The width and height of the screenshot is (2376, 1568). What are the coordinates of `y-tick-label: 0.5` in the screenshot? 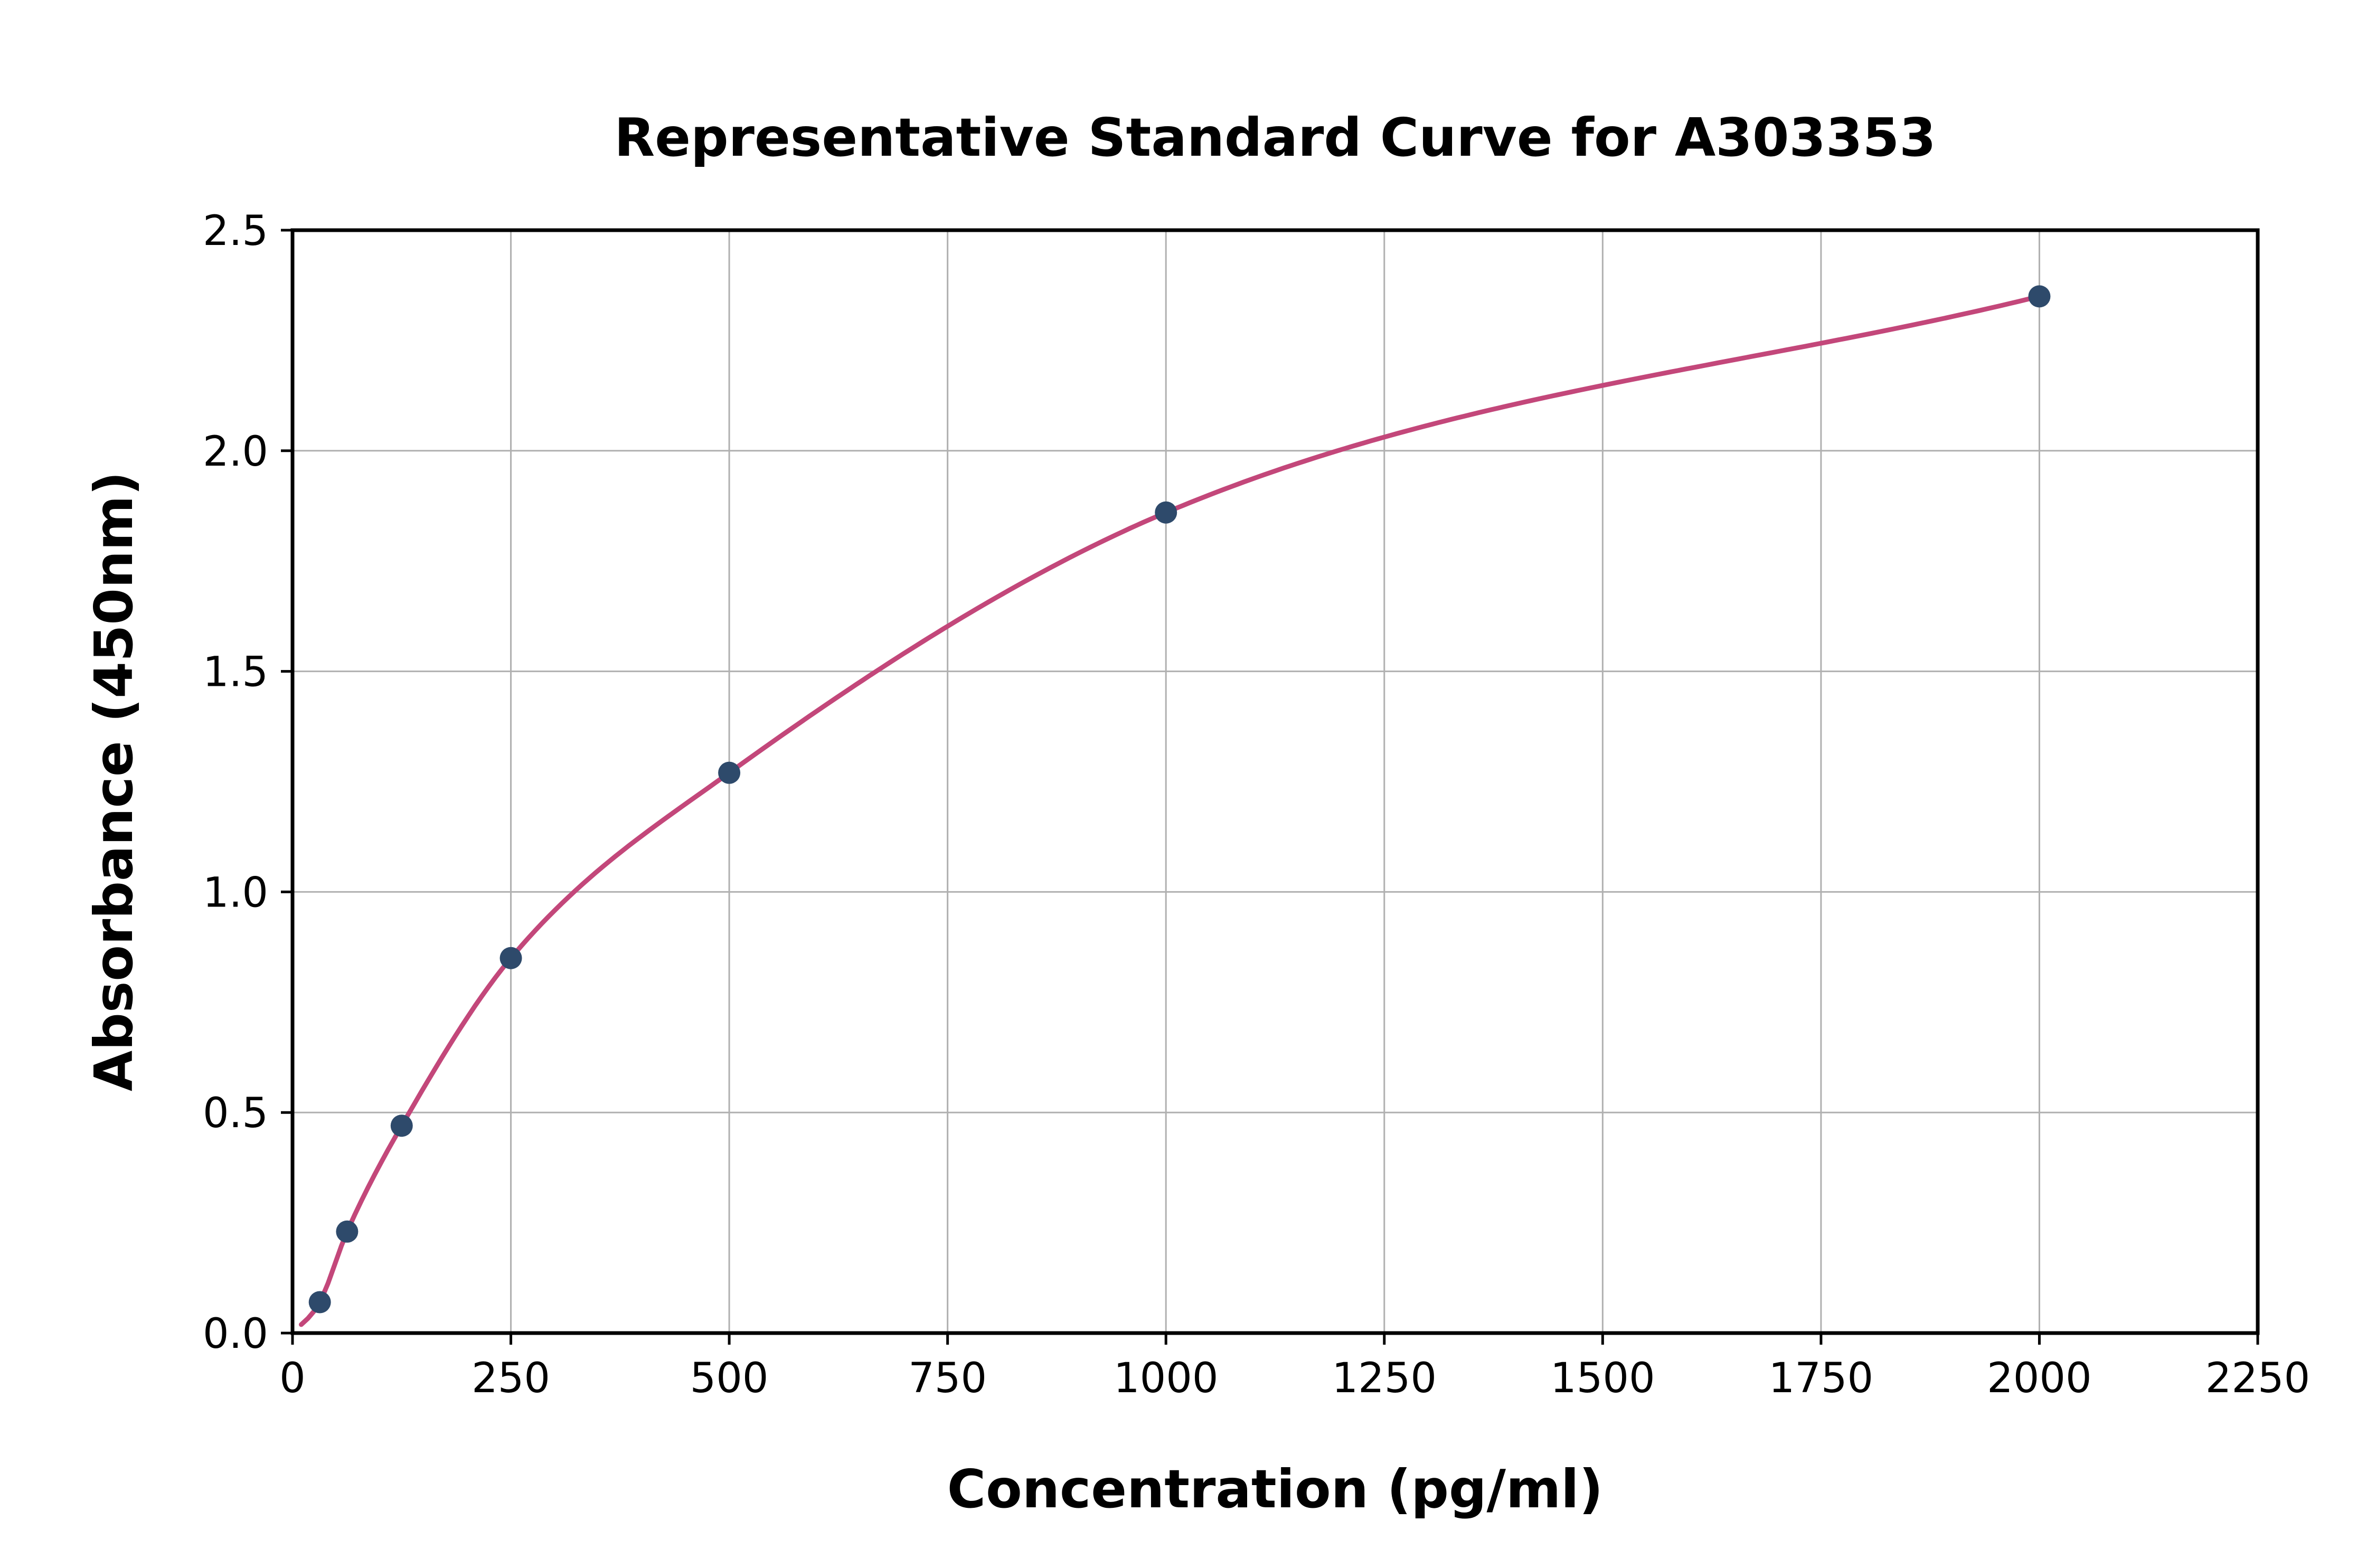 It's located at (236, 1114).